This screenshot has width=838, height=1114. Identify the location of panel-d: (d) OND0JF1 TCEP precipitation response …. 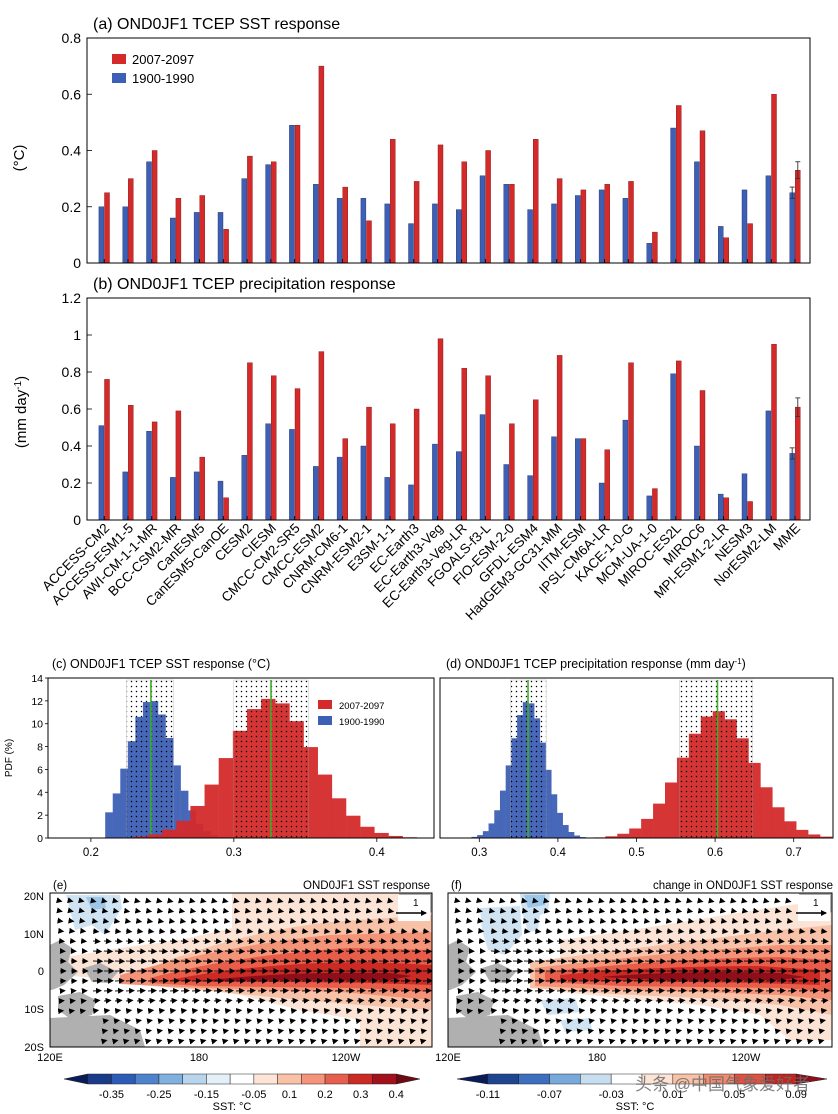
(636, 758).